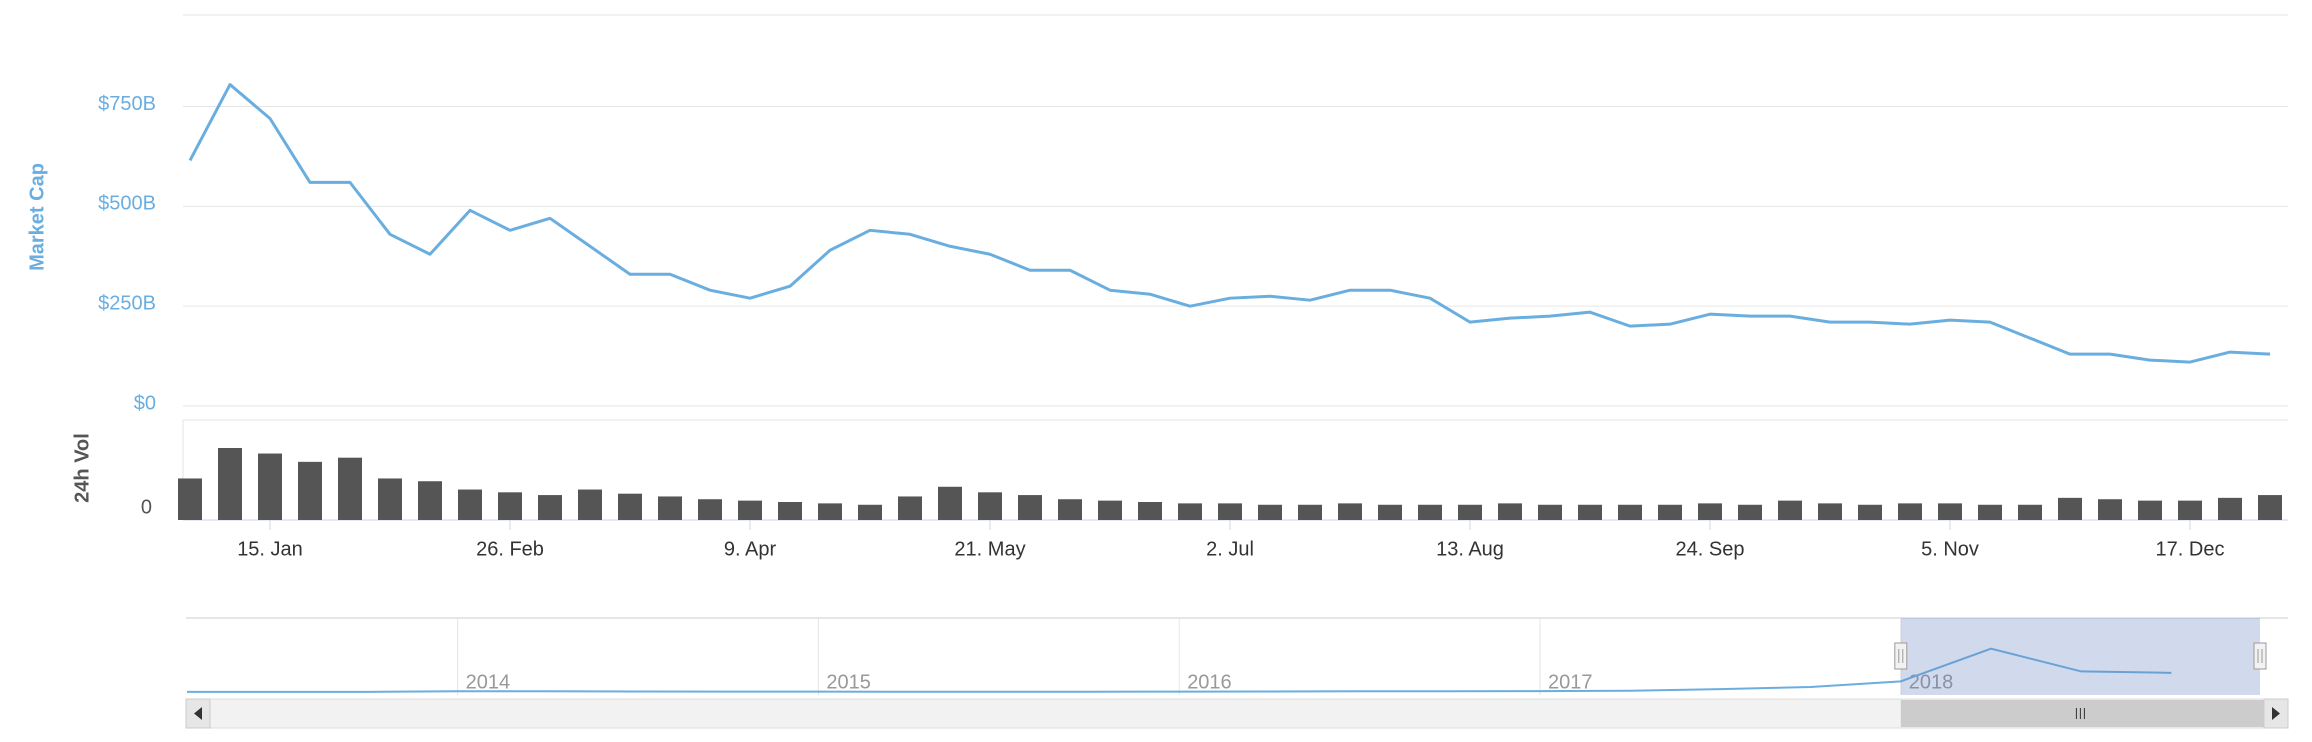  What do you see at coordinates (2080, 656) in the screenshot?
I see `navigator-selection` at bounding box center [2080, 656].